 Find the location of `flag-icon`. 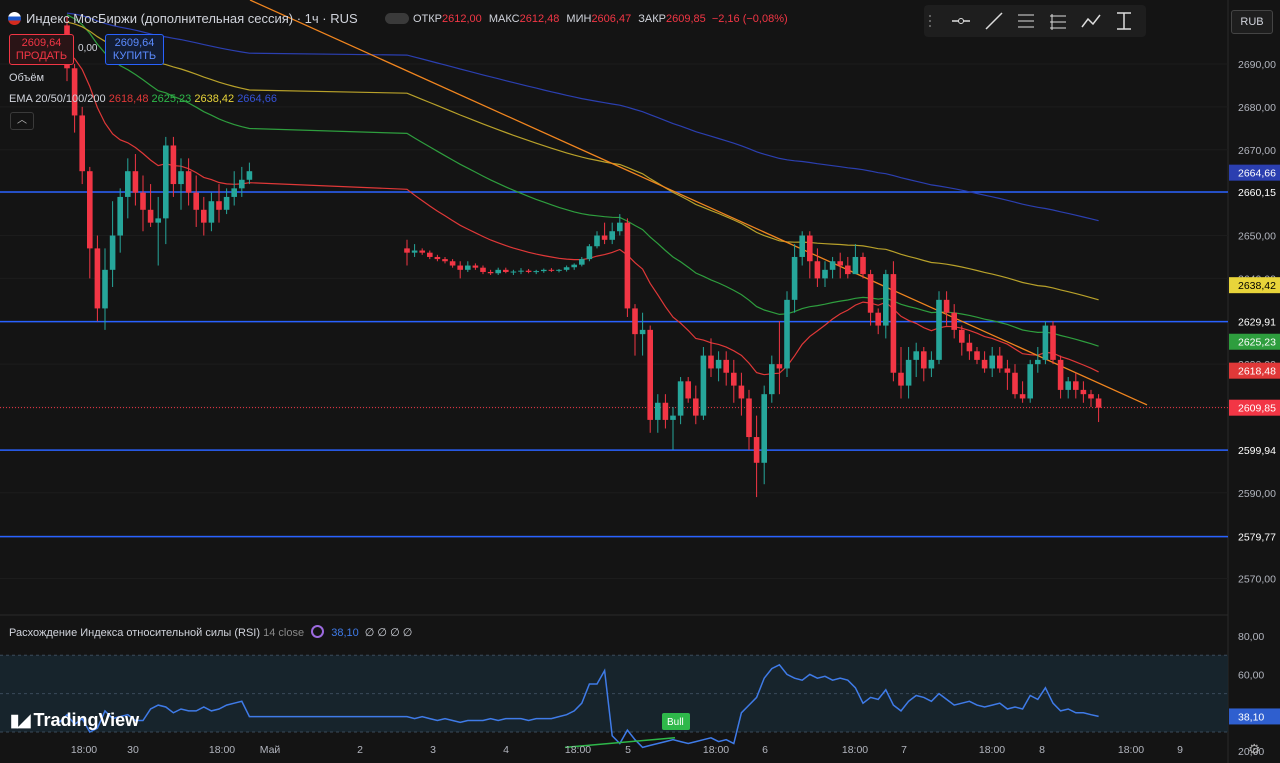

flag-icon is located at coordinates (14, 18).